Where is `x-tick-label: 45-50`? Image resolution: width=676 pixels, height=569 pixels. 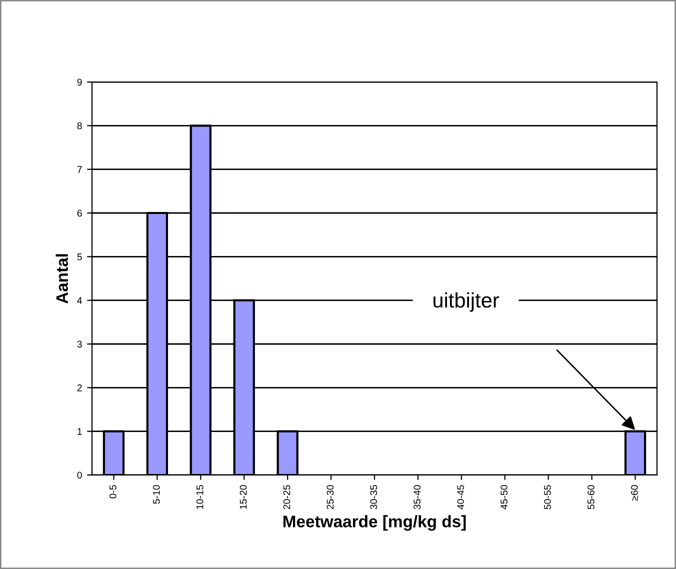 x-tick-label: 45-50 is located at coordinates (504, 497).